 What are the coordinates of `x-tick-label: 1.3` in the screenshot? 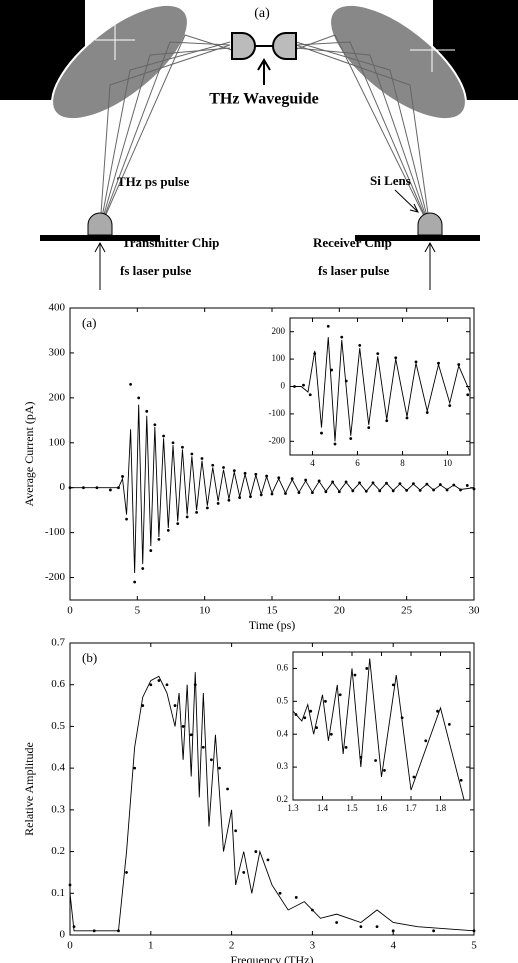 It's located at (293, 808).